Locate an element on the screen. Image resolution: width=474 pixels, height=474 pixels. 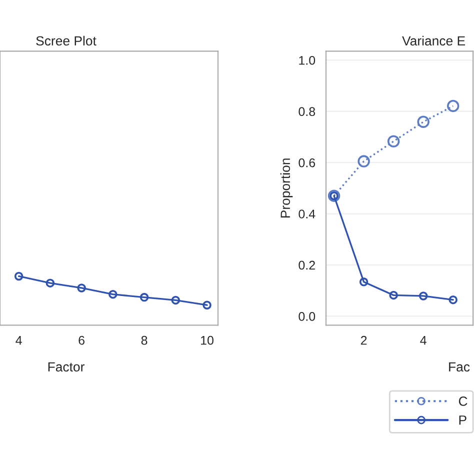
chart-title: Variance E is located at coordinates (433, 41).